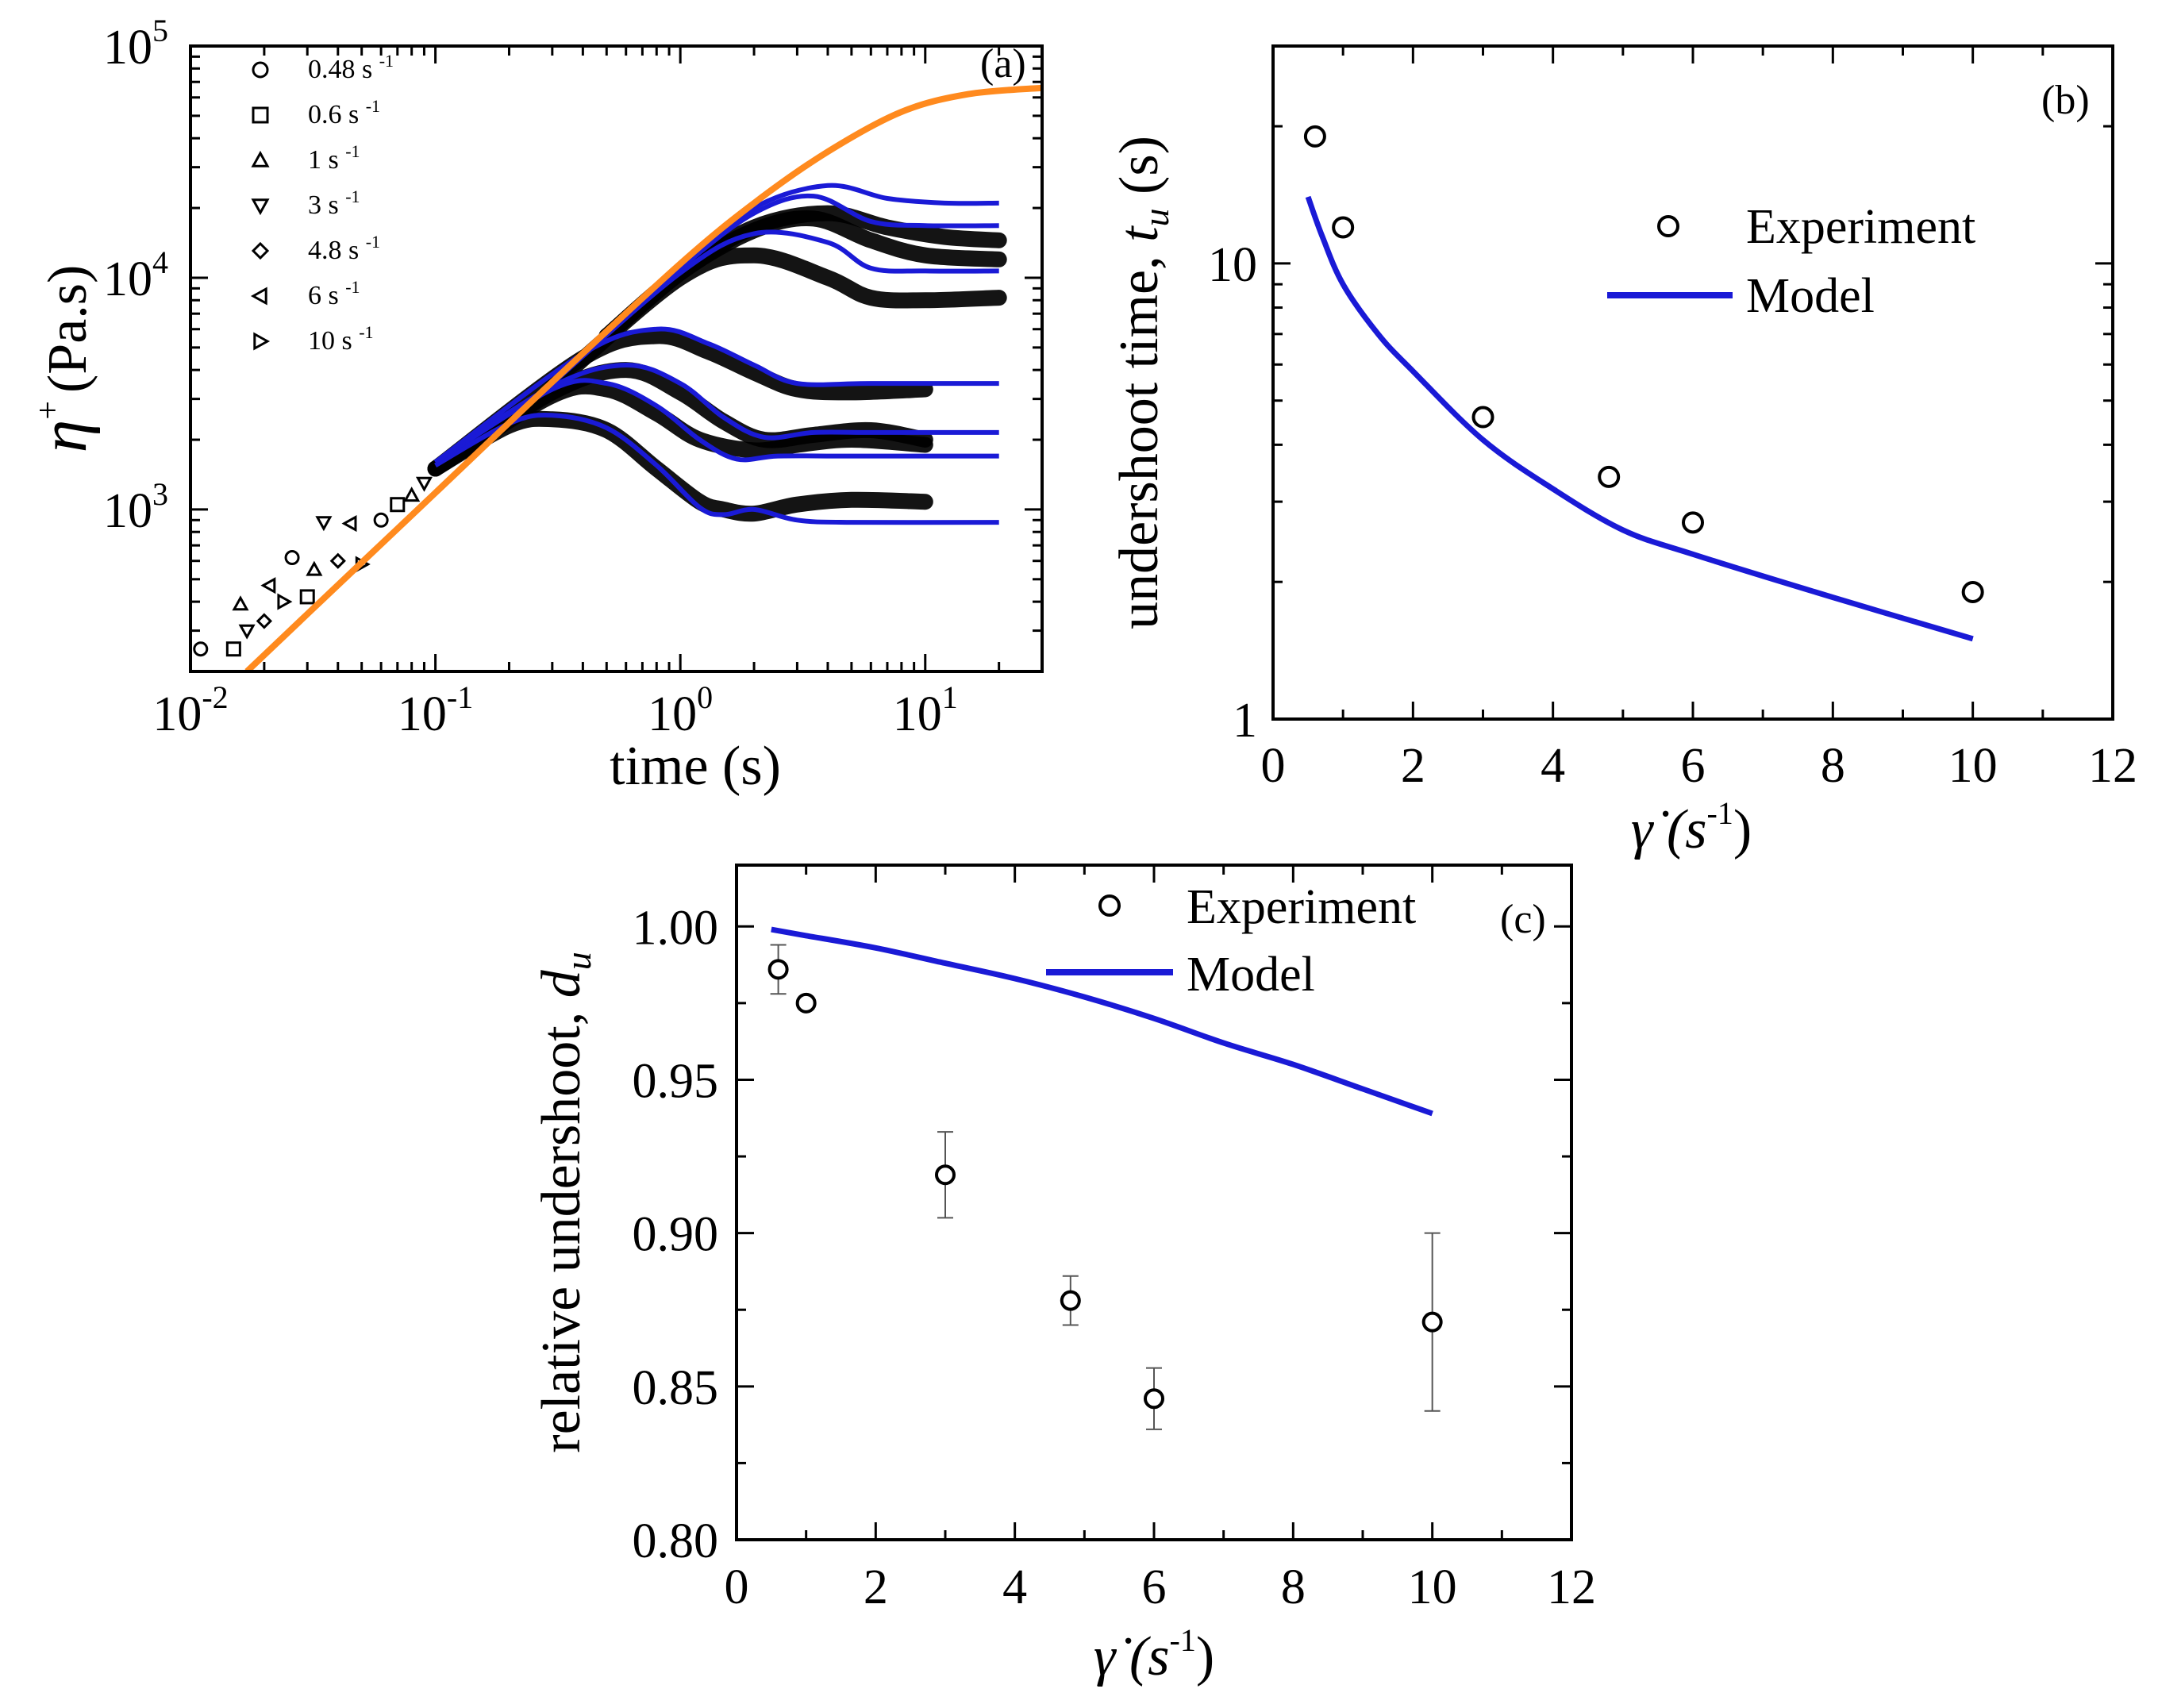 The height and width of the screenshot is (1708, 2158). Describe the element at coordinates (1720, 813) in the screenshot. I see `panel-b-xlabel-sup: -1` at that location.